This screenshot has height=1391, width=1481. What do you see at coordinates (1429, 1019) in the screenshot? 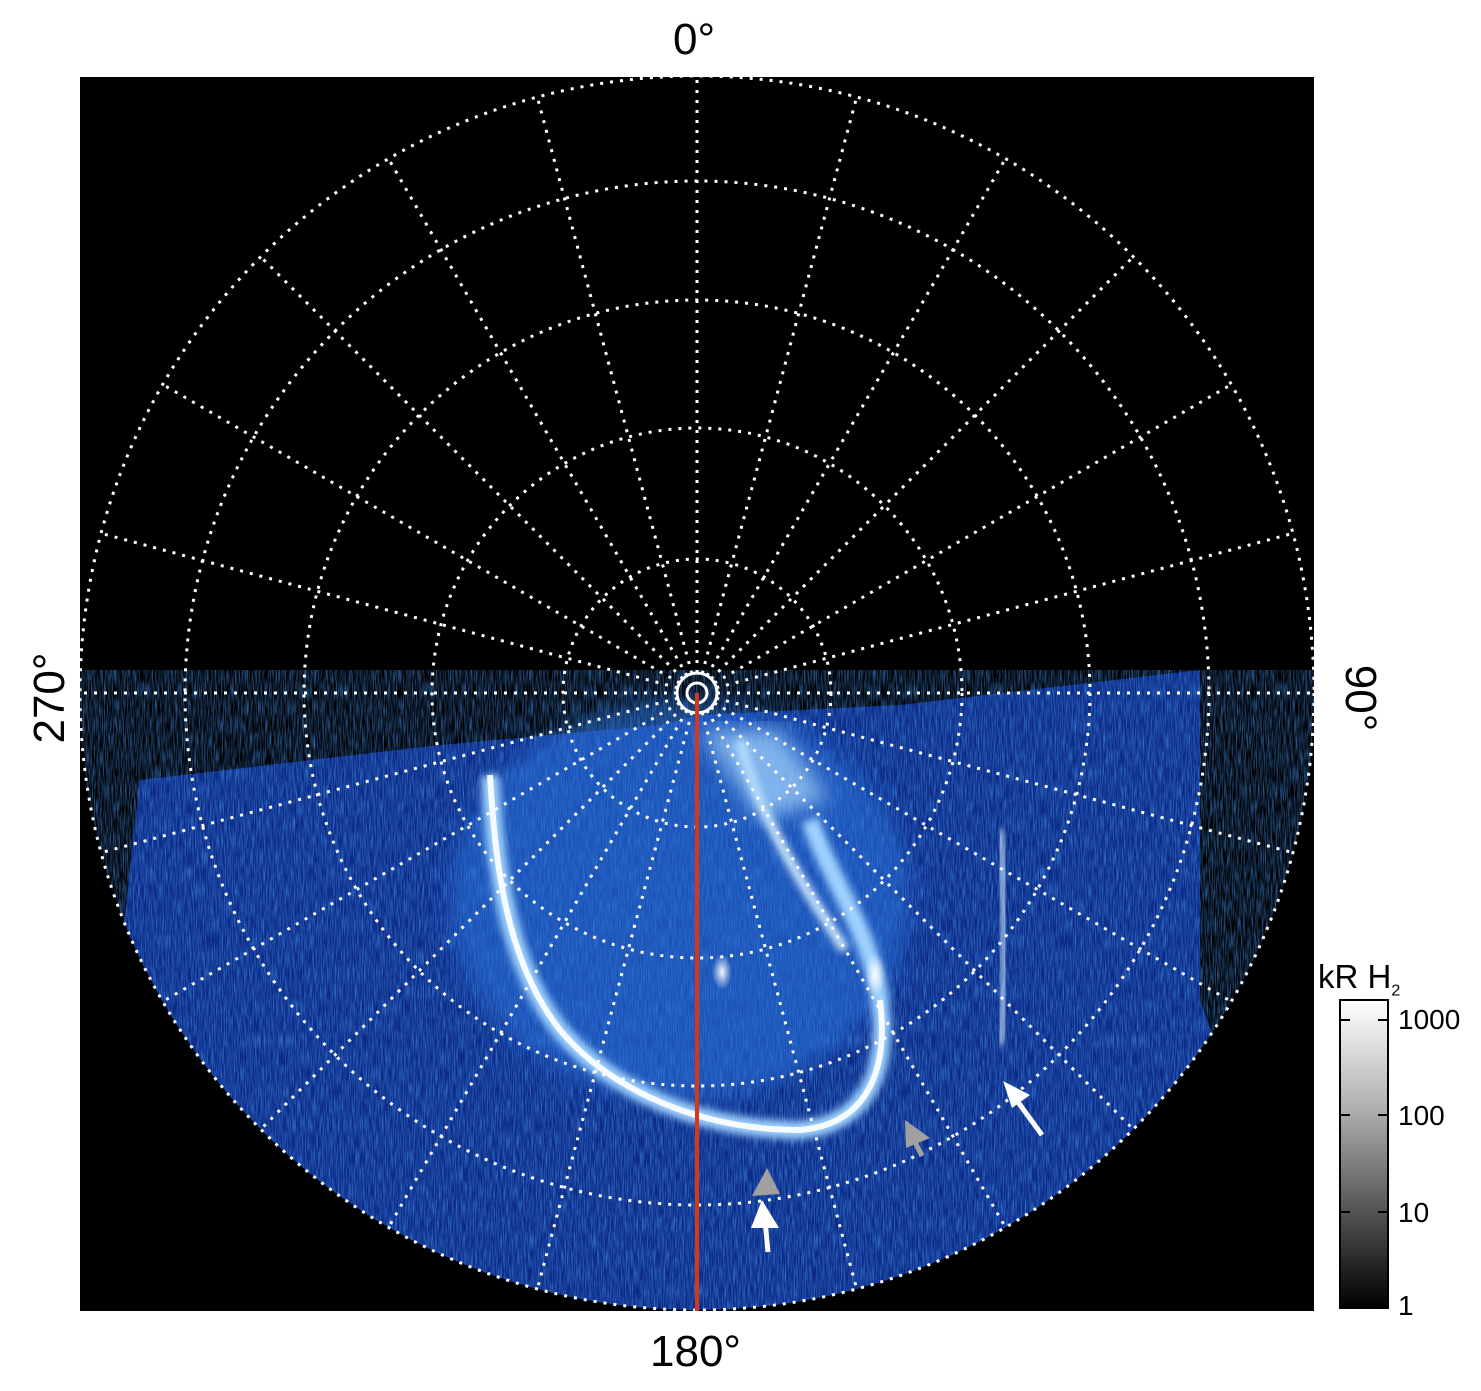
I see `colorbar-tick-label: 1000` at bounding box center [1429, 1019].